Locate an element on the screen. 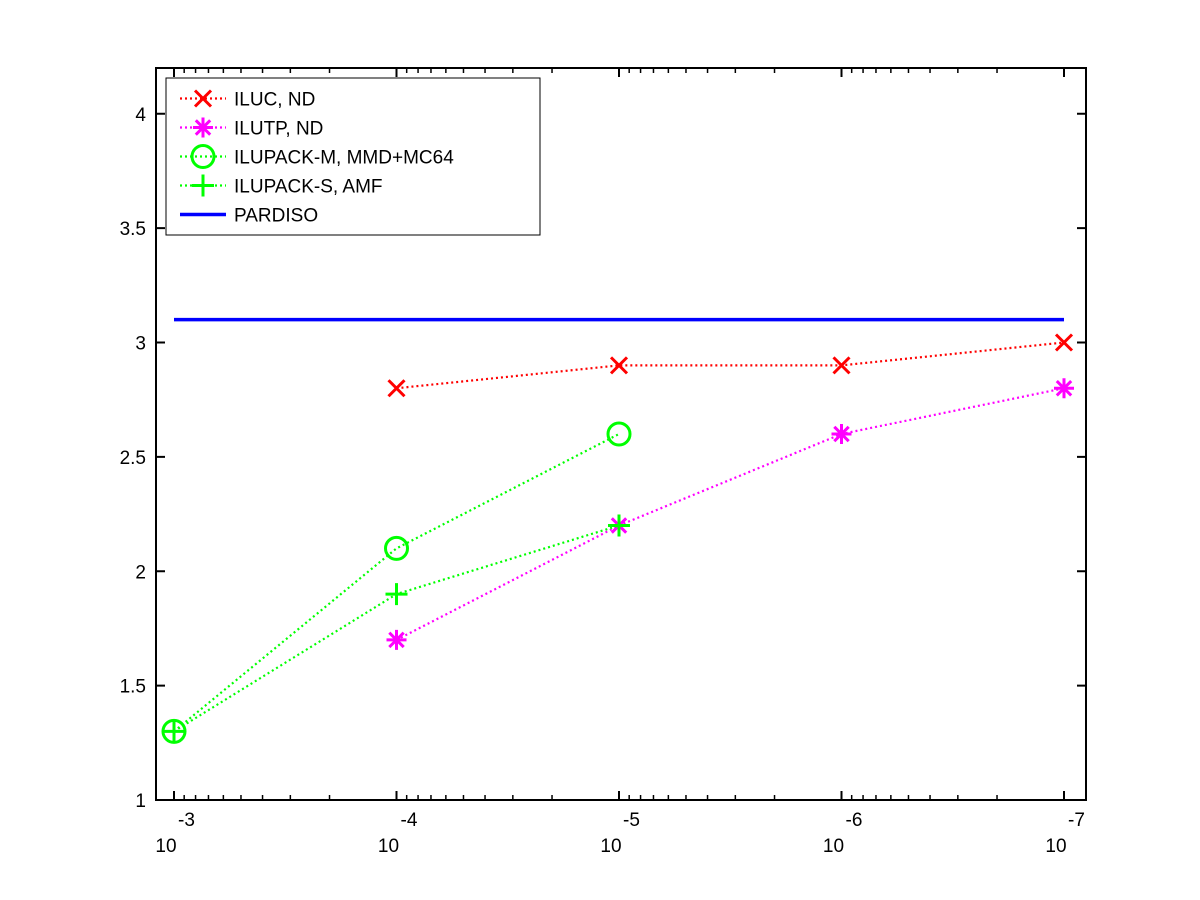 Image resolution: width=1200 pixels, height=900 pixels. x-tick-label-exponent: -7 is located at coordinates (1076, 820).